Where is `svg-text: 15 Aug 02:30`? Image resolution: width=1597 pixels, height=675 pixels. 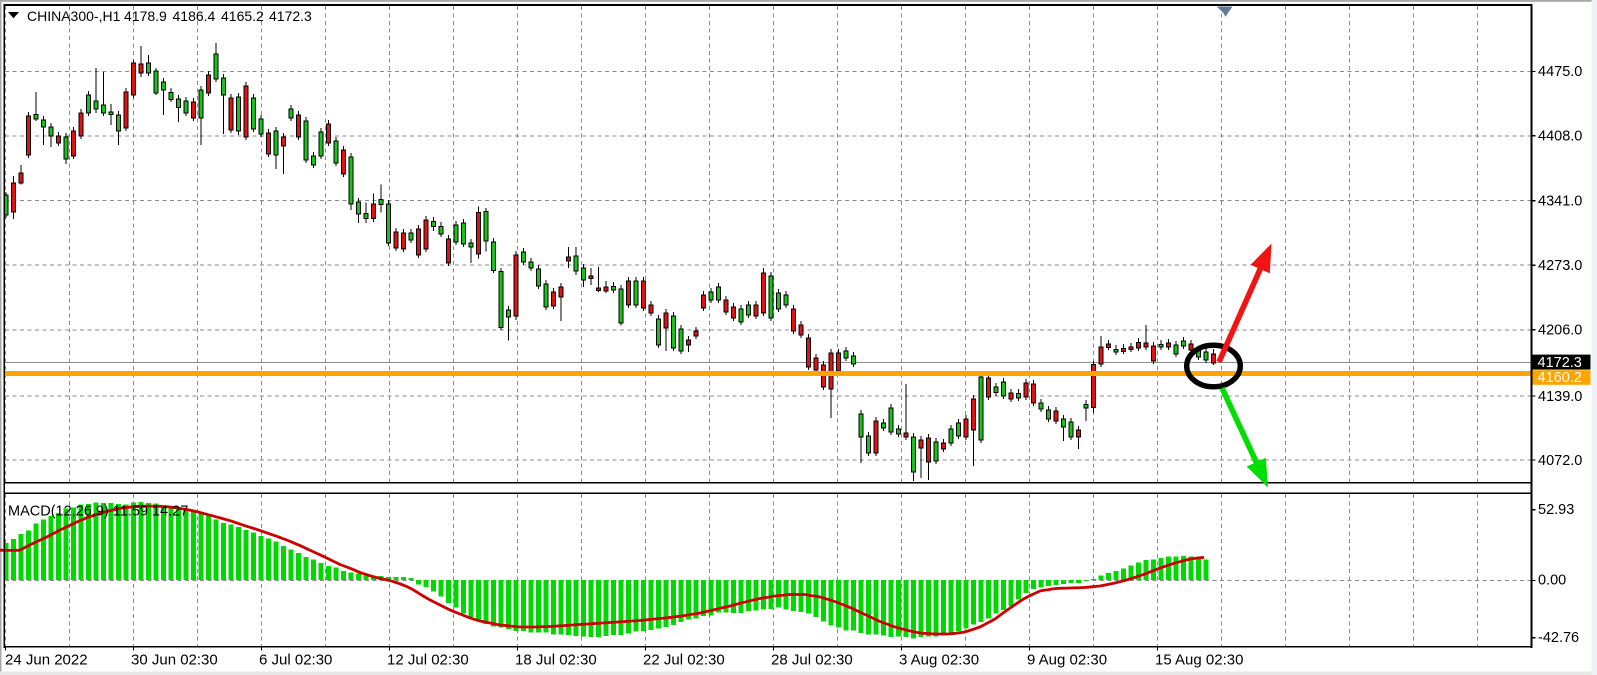
svg-text: 15 Aug 02:30 is located at coordinates (1199, 660).